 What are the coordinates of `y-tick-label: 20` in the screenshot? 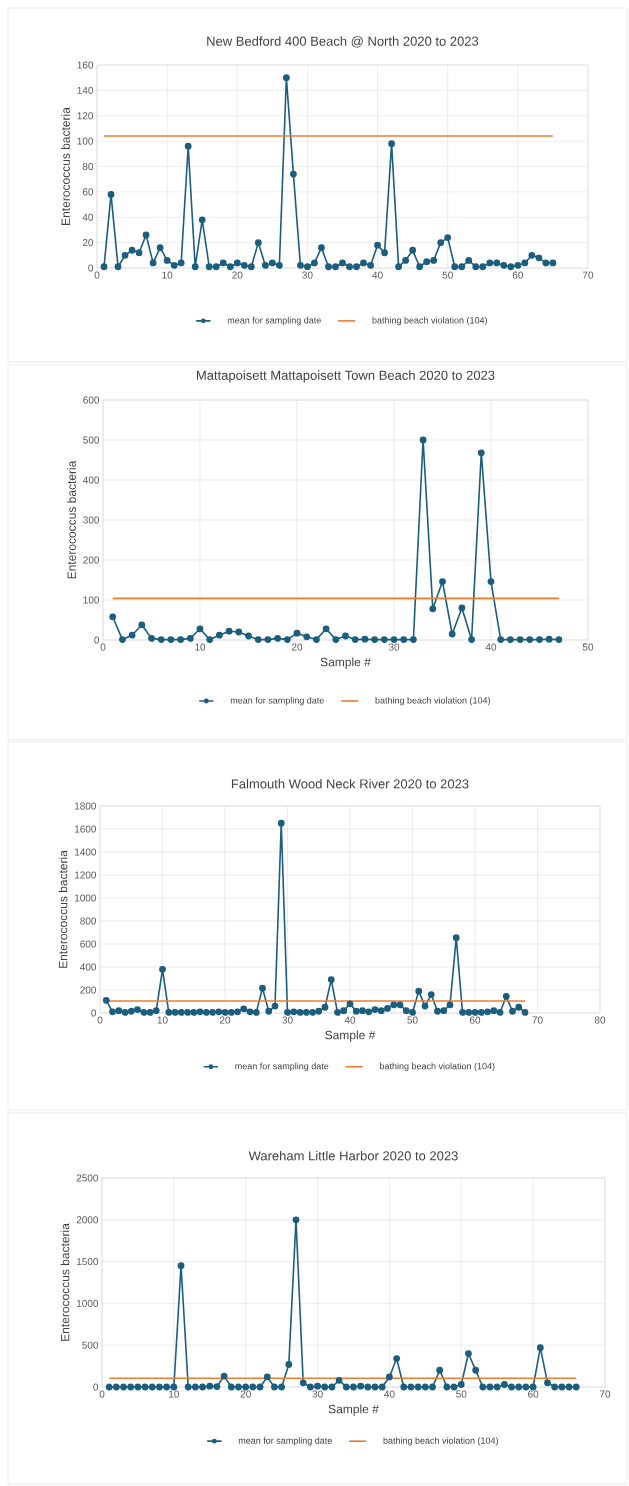 It's located at (88, 243).